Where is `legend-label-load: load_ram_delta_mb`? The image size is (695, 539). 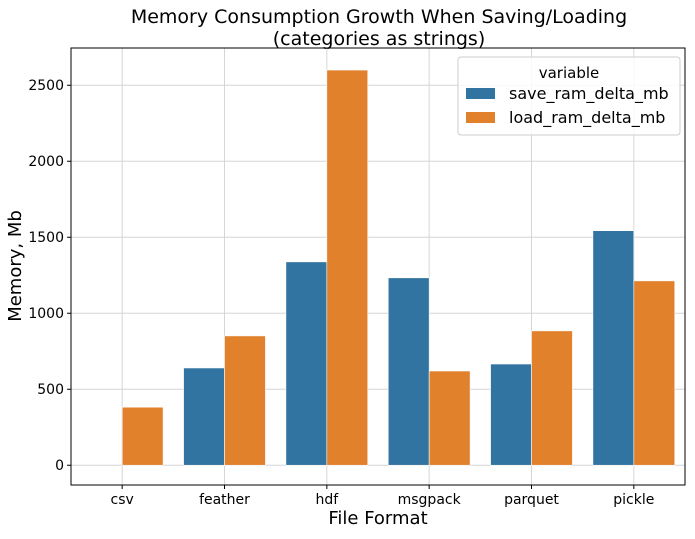
legend-label-load: load_ram_delta_mb is located at coordinates (587, 118).